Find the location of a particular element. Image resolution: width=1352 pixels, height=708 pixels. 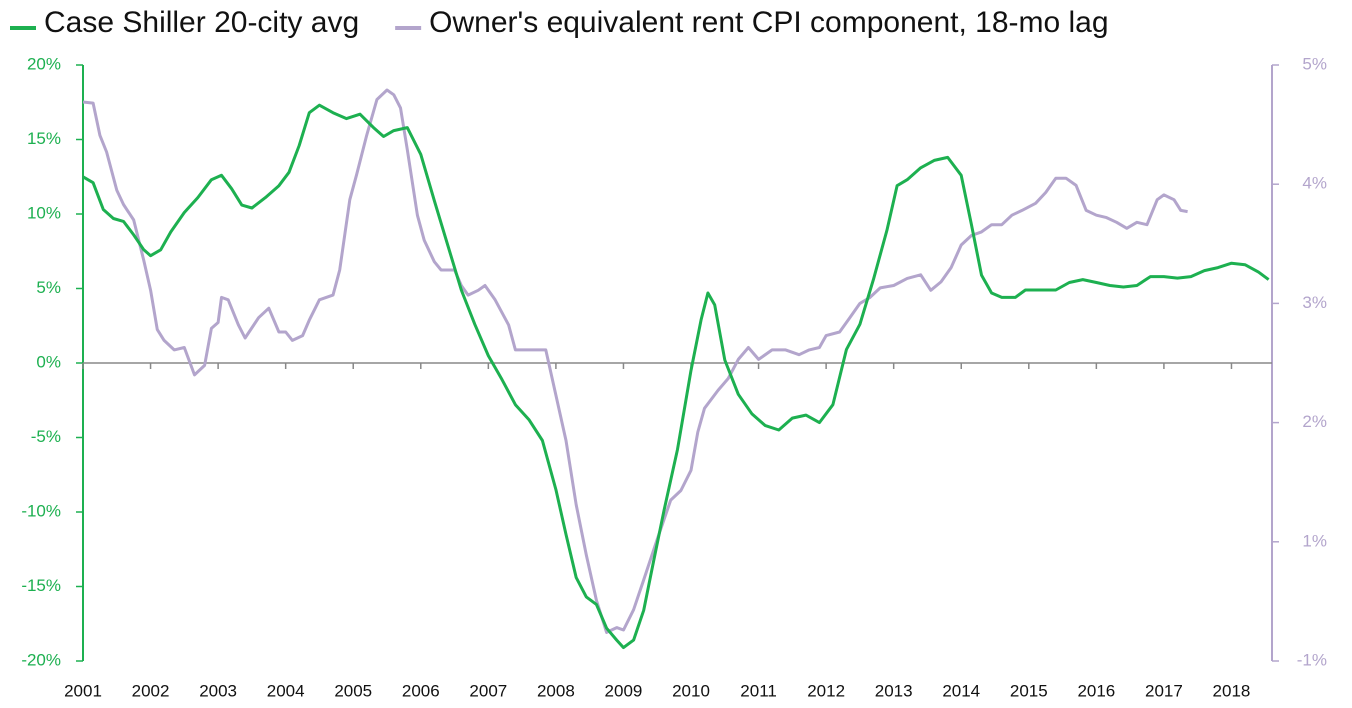

y-tick-label: -15% is located at coordinates (41, 585).